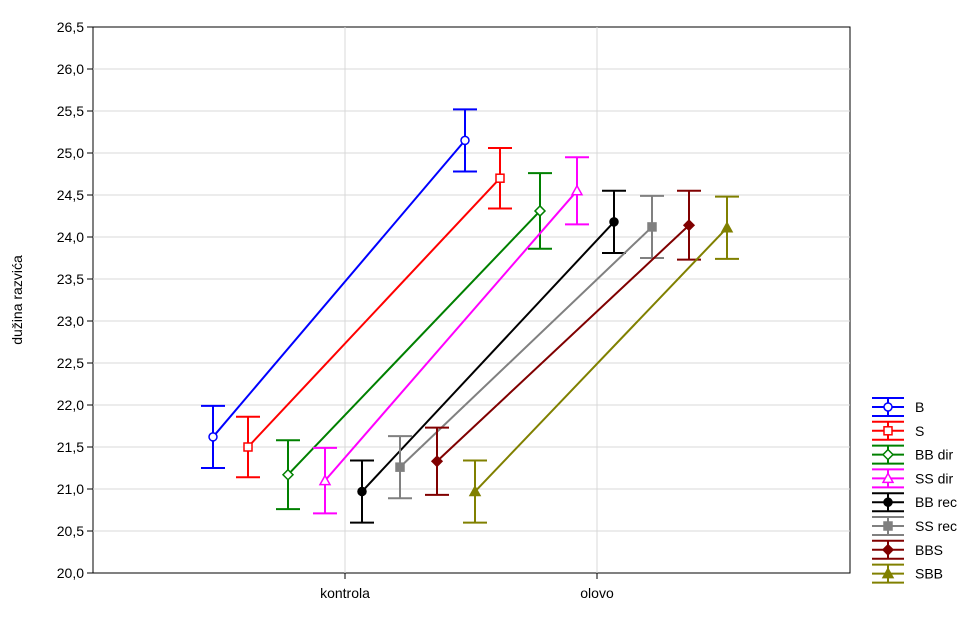 This screenshot has width=979, height=617. Describe the element at coordinates (914, 490) in the screenshot. I see `legend: BS BB dir SS dir BB rec SS rec BBS SBB` at that location.